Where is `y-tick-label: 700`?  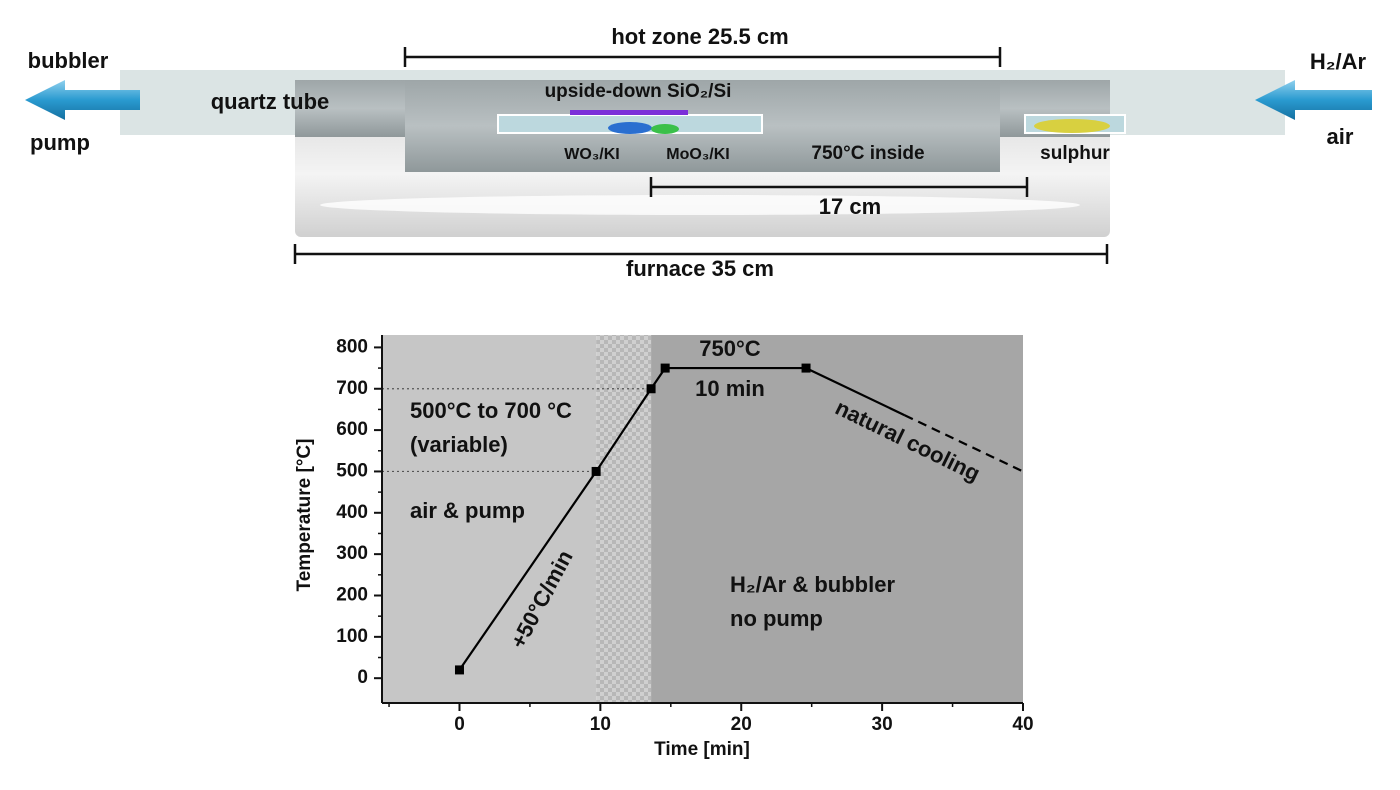
y-tick-label: 700 is located at coordinates (352, 388).